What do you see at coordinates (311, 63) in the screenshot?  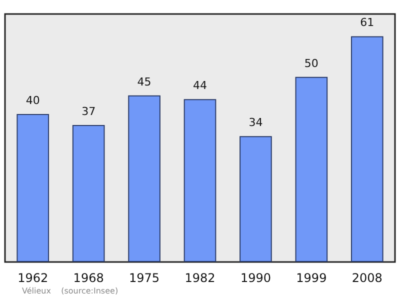 I see `data-label: 50` at bounding box center [311, 63].